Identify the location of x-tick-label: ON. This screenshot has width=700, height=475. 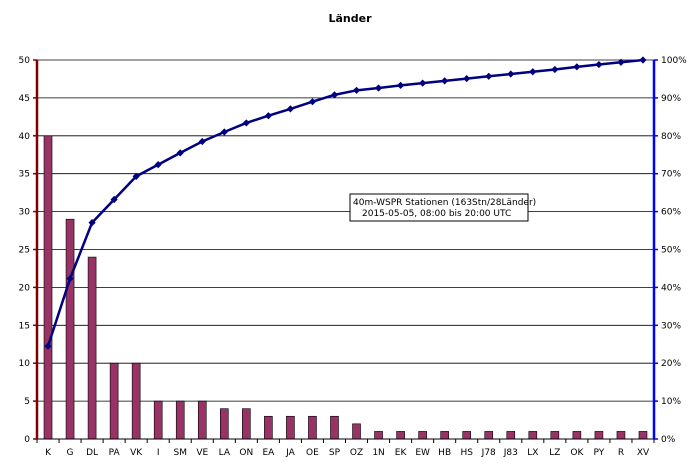
(246, 453).